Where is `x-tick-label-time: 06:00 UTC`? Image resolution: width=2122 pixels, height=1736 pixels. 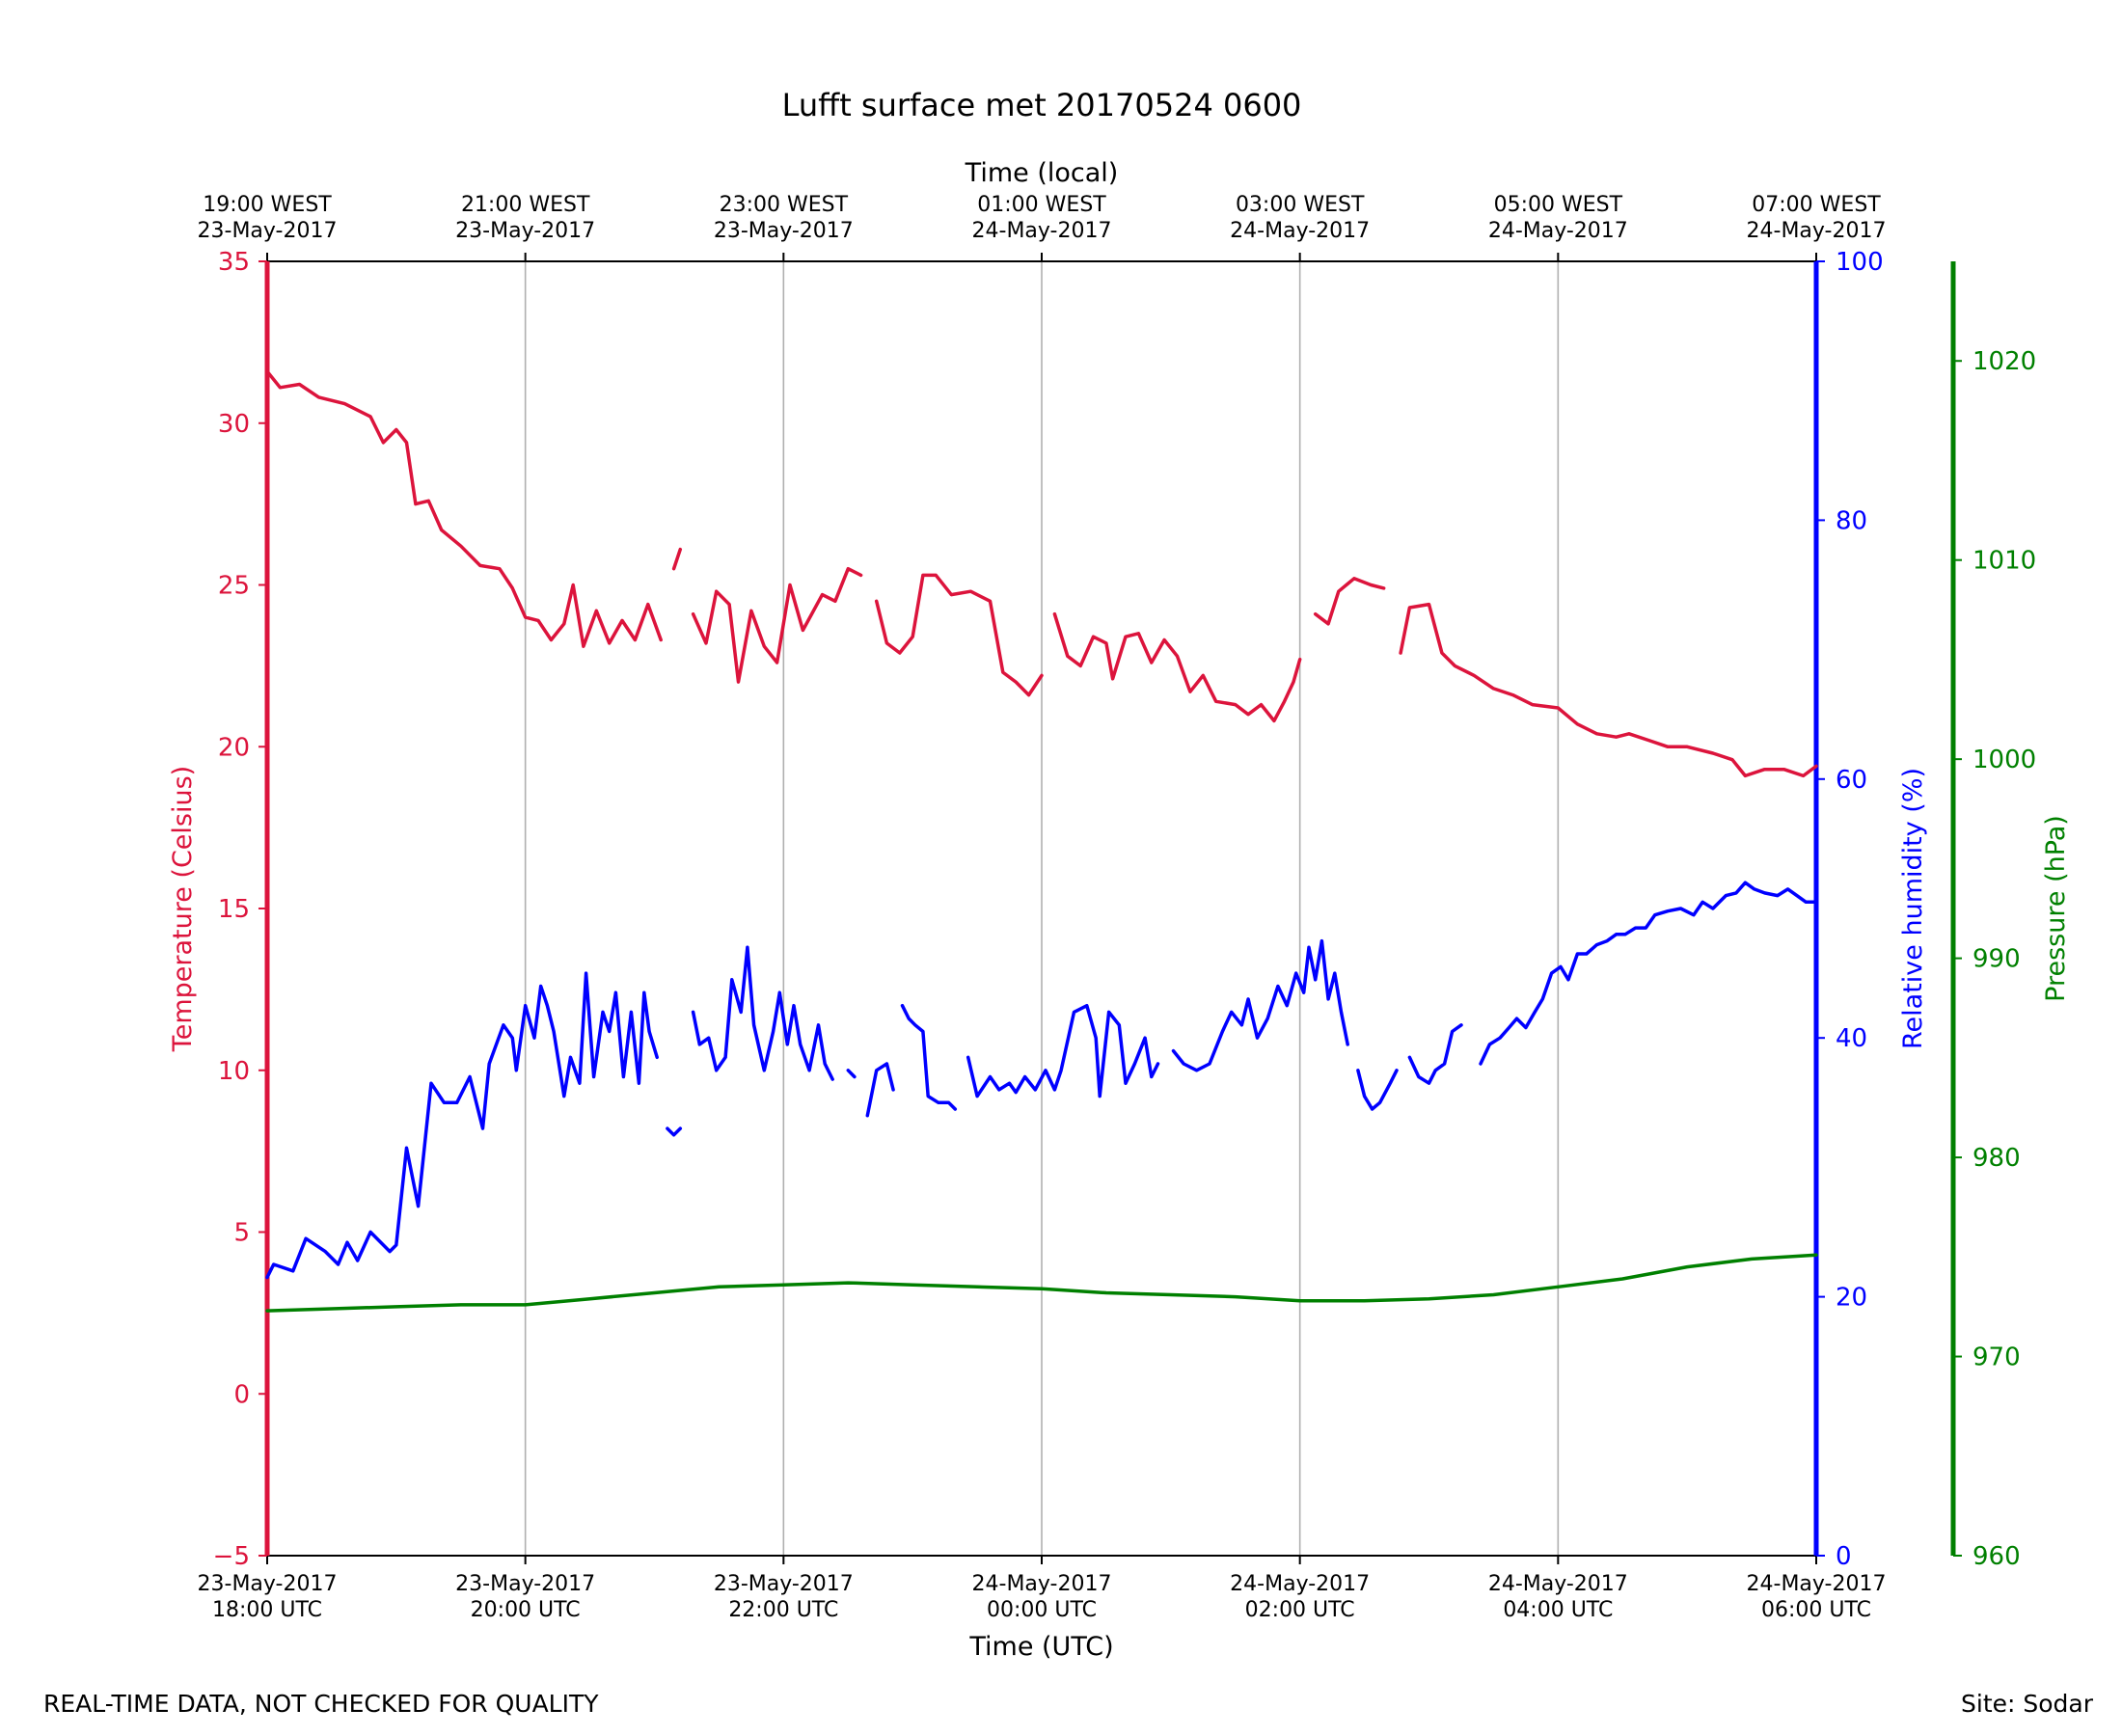
x-tick-label-time: 06:00 UTC is located at coordinates (1816, 1610).